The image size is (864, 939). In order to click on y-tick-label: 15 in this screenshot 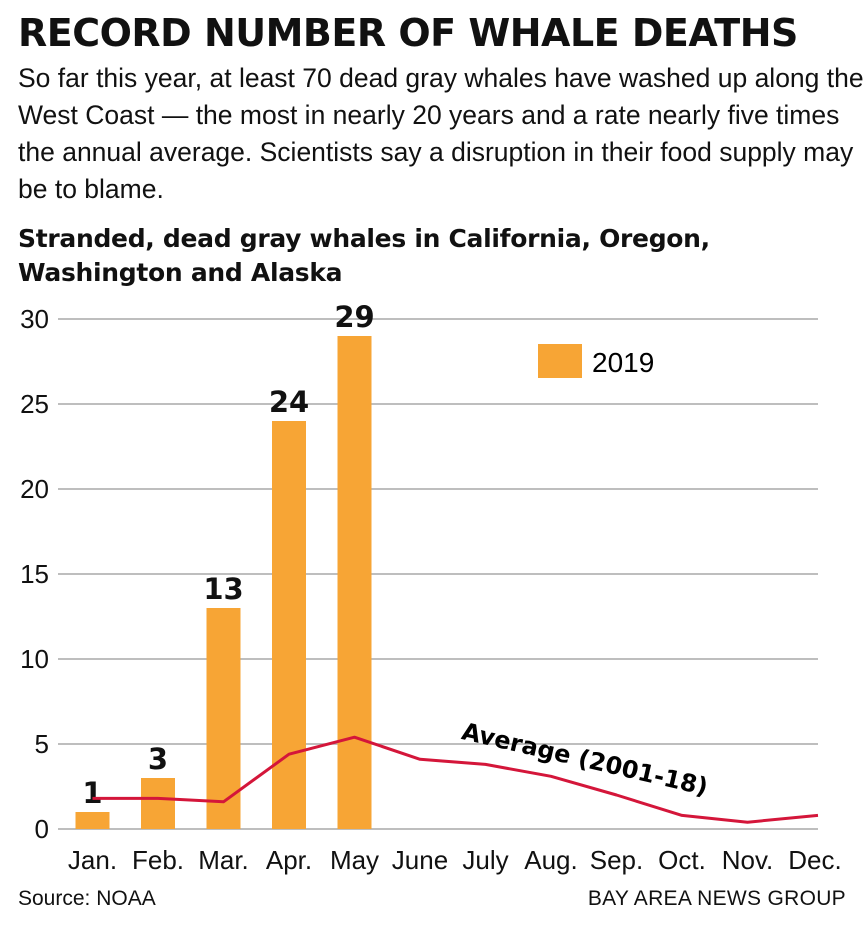, I will do `click(34, 574)`.